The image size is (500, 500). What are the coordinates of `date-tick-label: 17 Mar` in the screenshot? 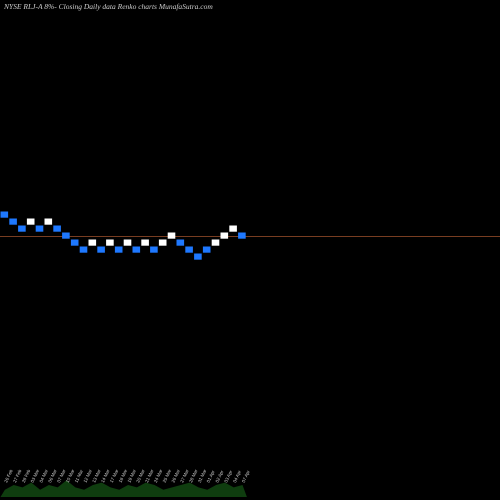 It's located at (114, 475).